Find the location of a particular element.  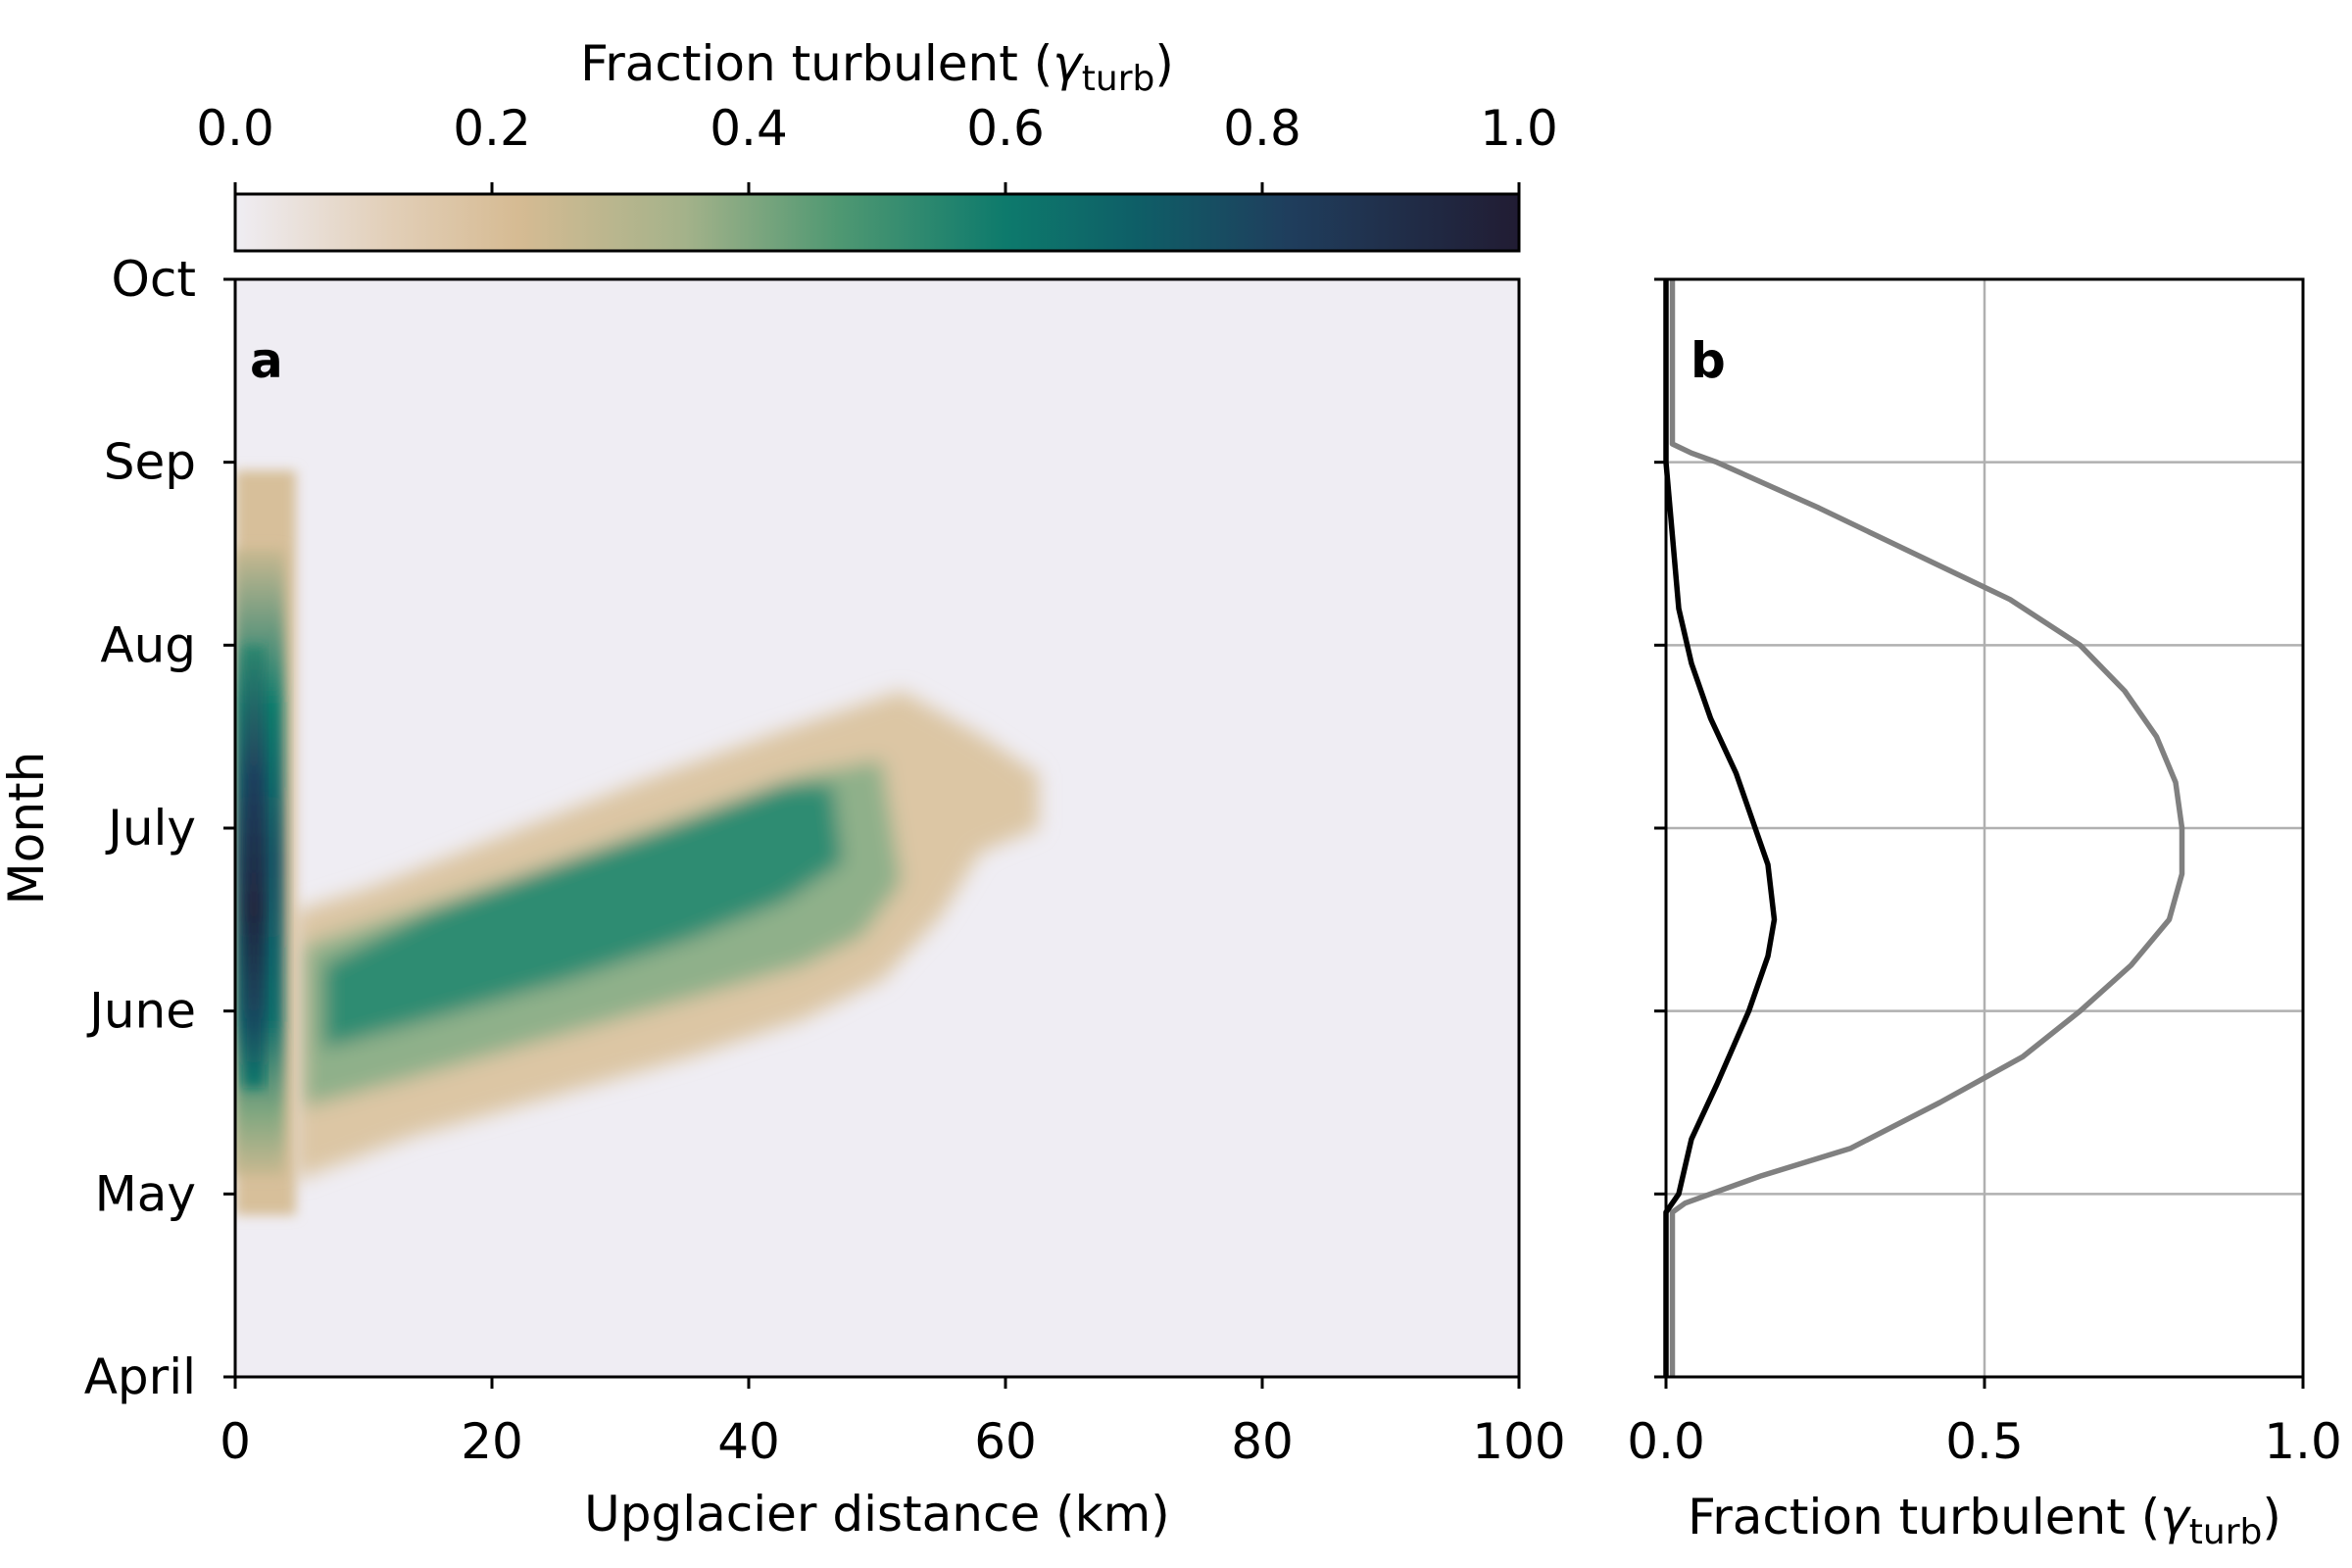

colorbar-tick-label: 0.4 is located at coordinates (749, 128).